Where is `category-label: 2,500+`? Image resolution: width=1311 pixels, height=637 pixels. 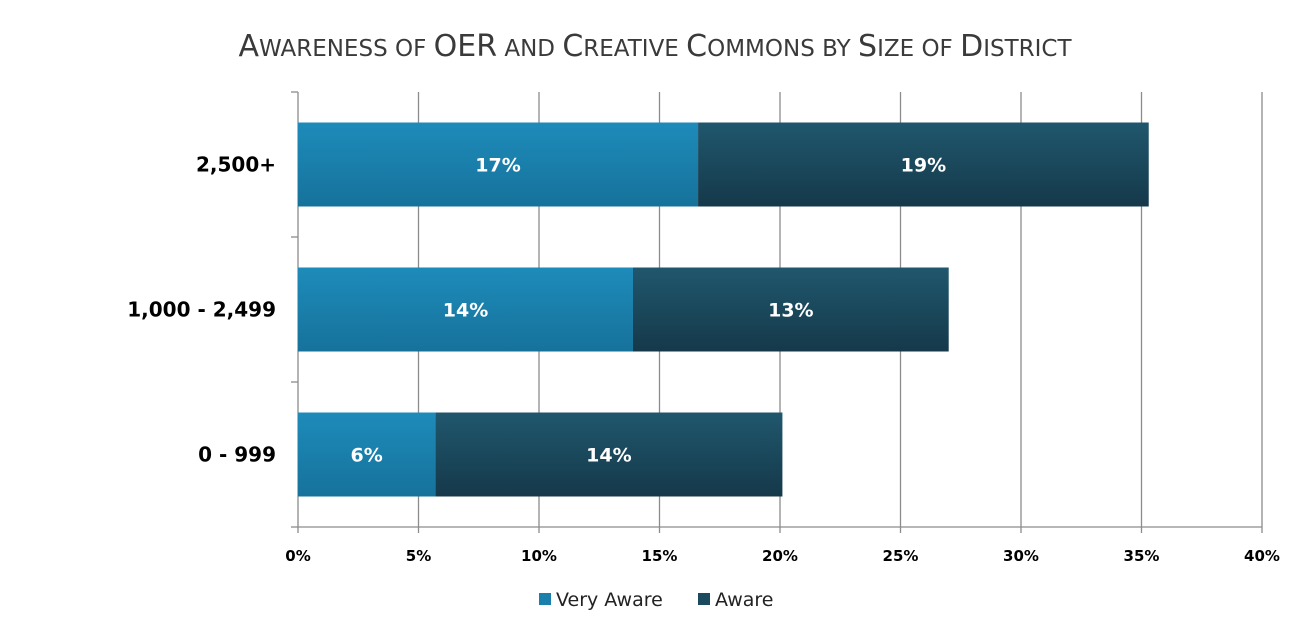
category-label: 2,500+ is located at coordinates (236, 165).